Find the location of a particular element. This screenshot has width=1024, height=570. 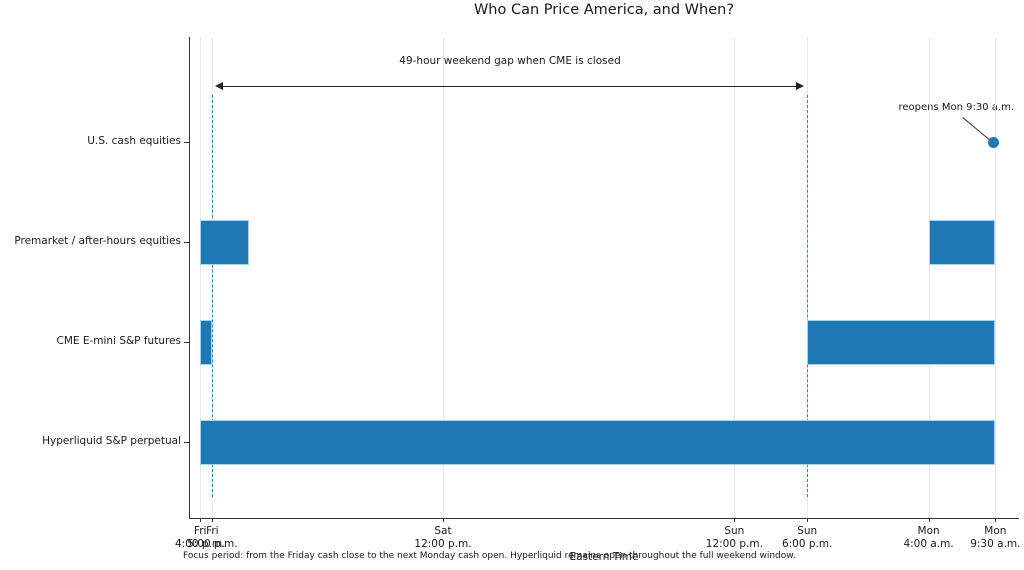

gap-arrow-right-head is located at coordinates (800, 86).